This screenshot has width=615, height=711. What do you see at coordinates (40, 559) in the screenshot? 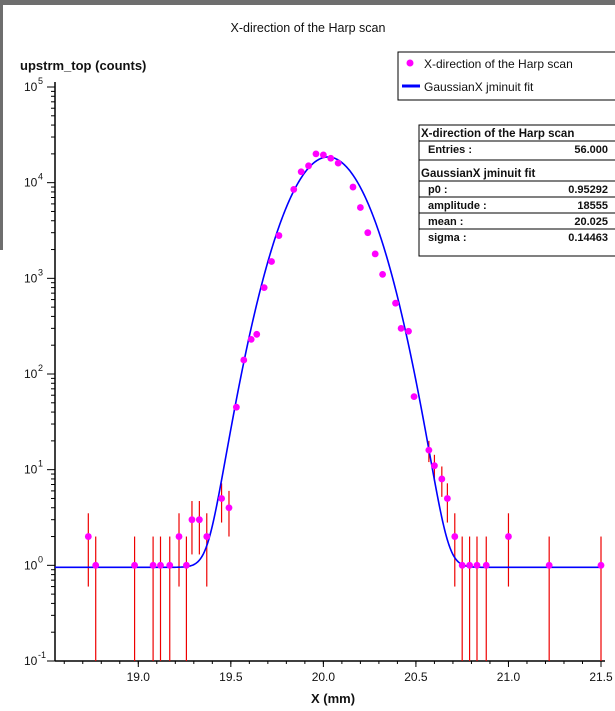
I see `y-tick-exponent: 0` at bounding box center [40, 559].